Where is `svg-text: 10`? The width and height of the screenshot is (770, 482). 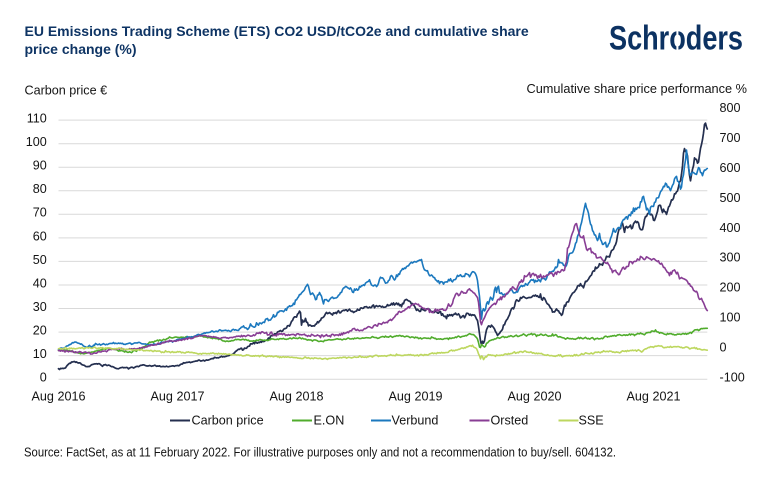 svg-text: 10 is located at coordinates (40, 354).